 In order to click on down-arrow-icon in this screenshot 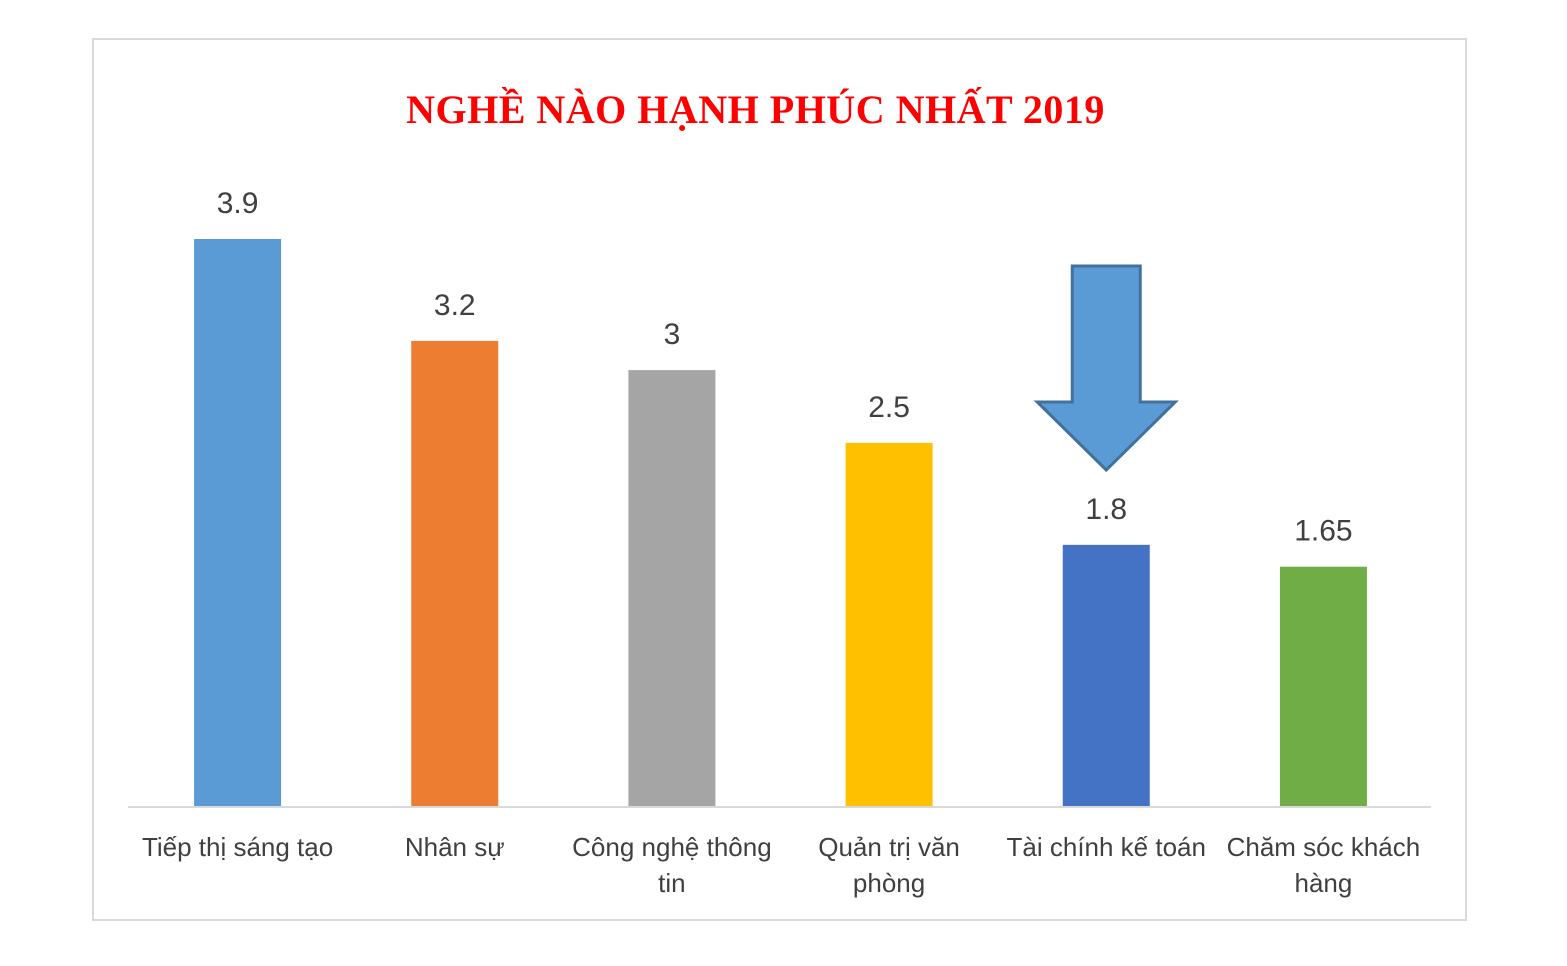, I will do `click(1106, 368)`.